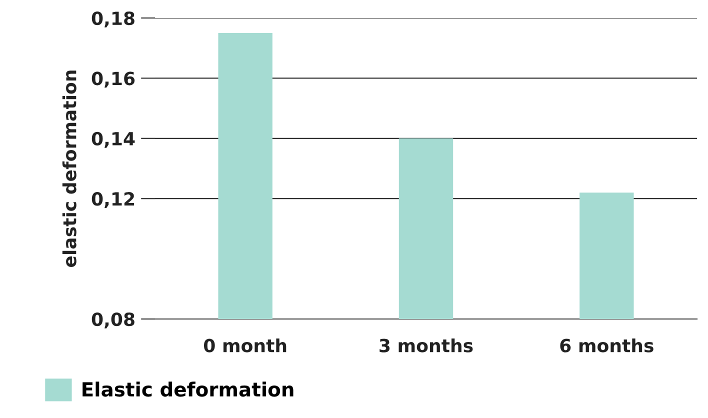 The image size is (708, 418). Describe the element at coordinates (113, 320) in the screenshot. I see `y-tick-label: 0,08` at that location.